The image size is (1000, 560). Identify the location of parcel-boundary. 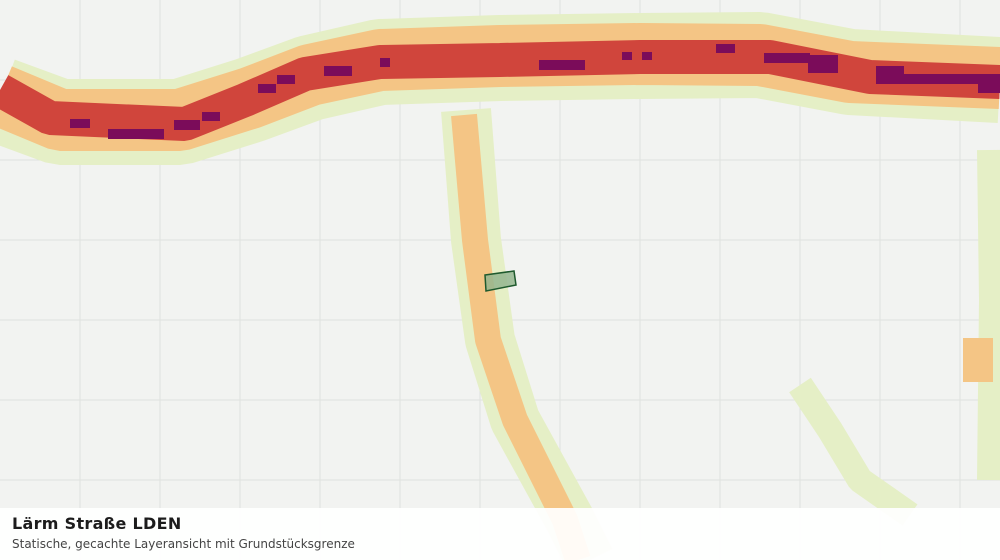
(500, 281).